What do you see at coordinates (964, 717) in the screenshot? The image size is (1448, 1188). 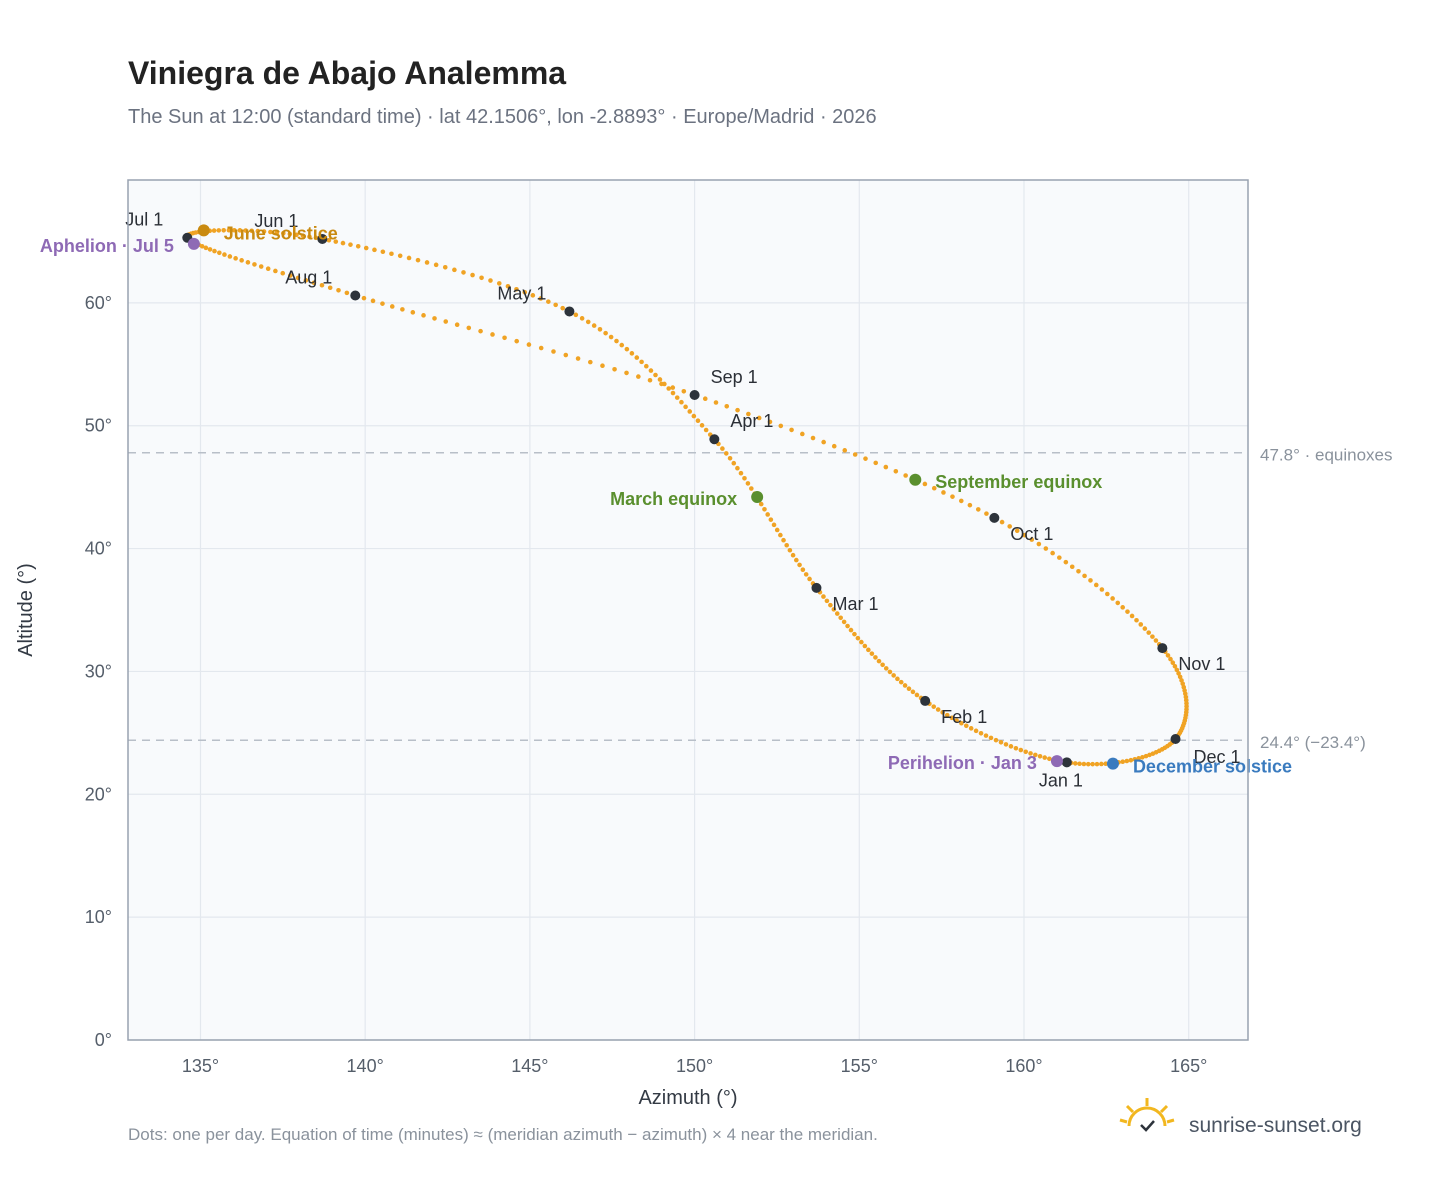 I see `month-label: Feb 1` at bounding box center [964, 717].